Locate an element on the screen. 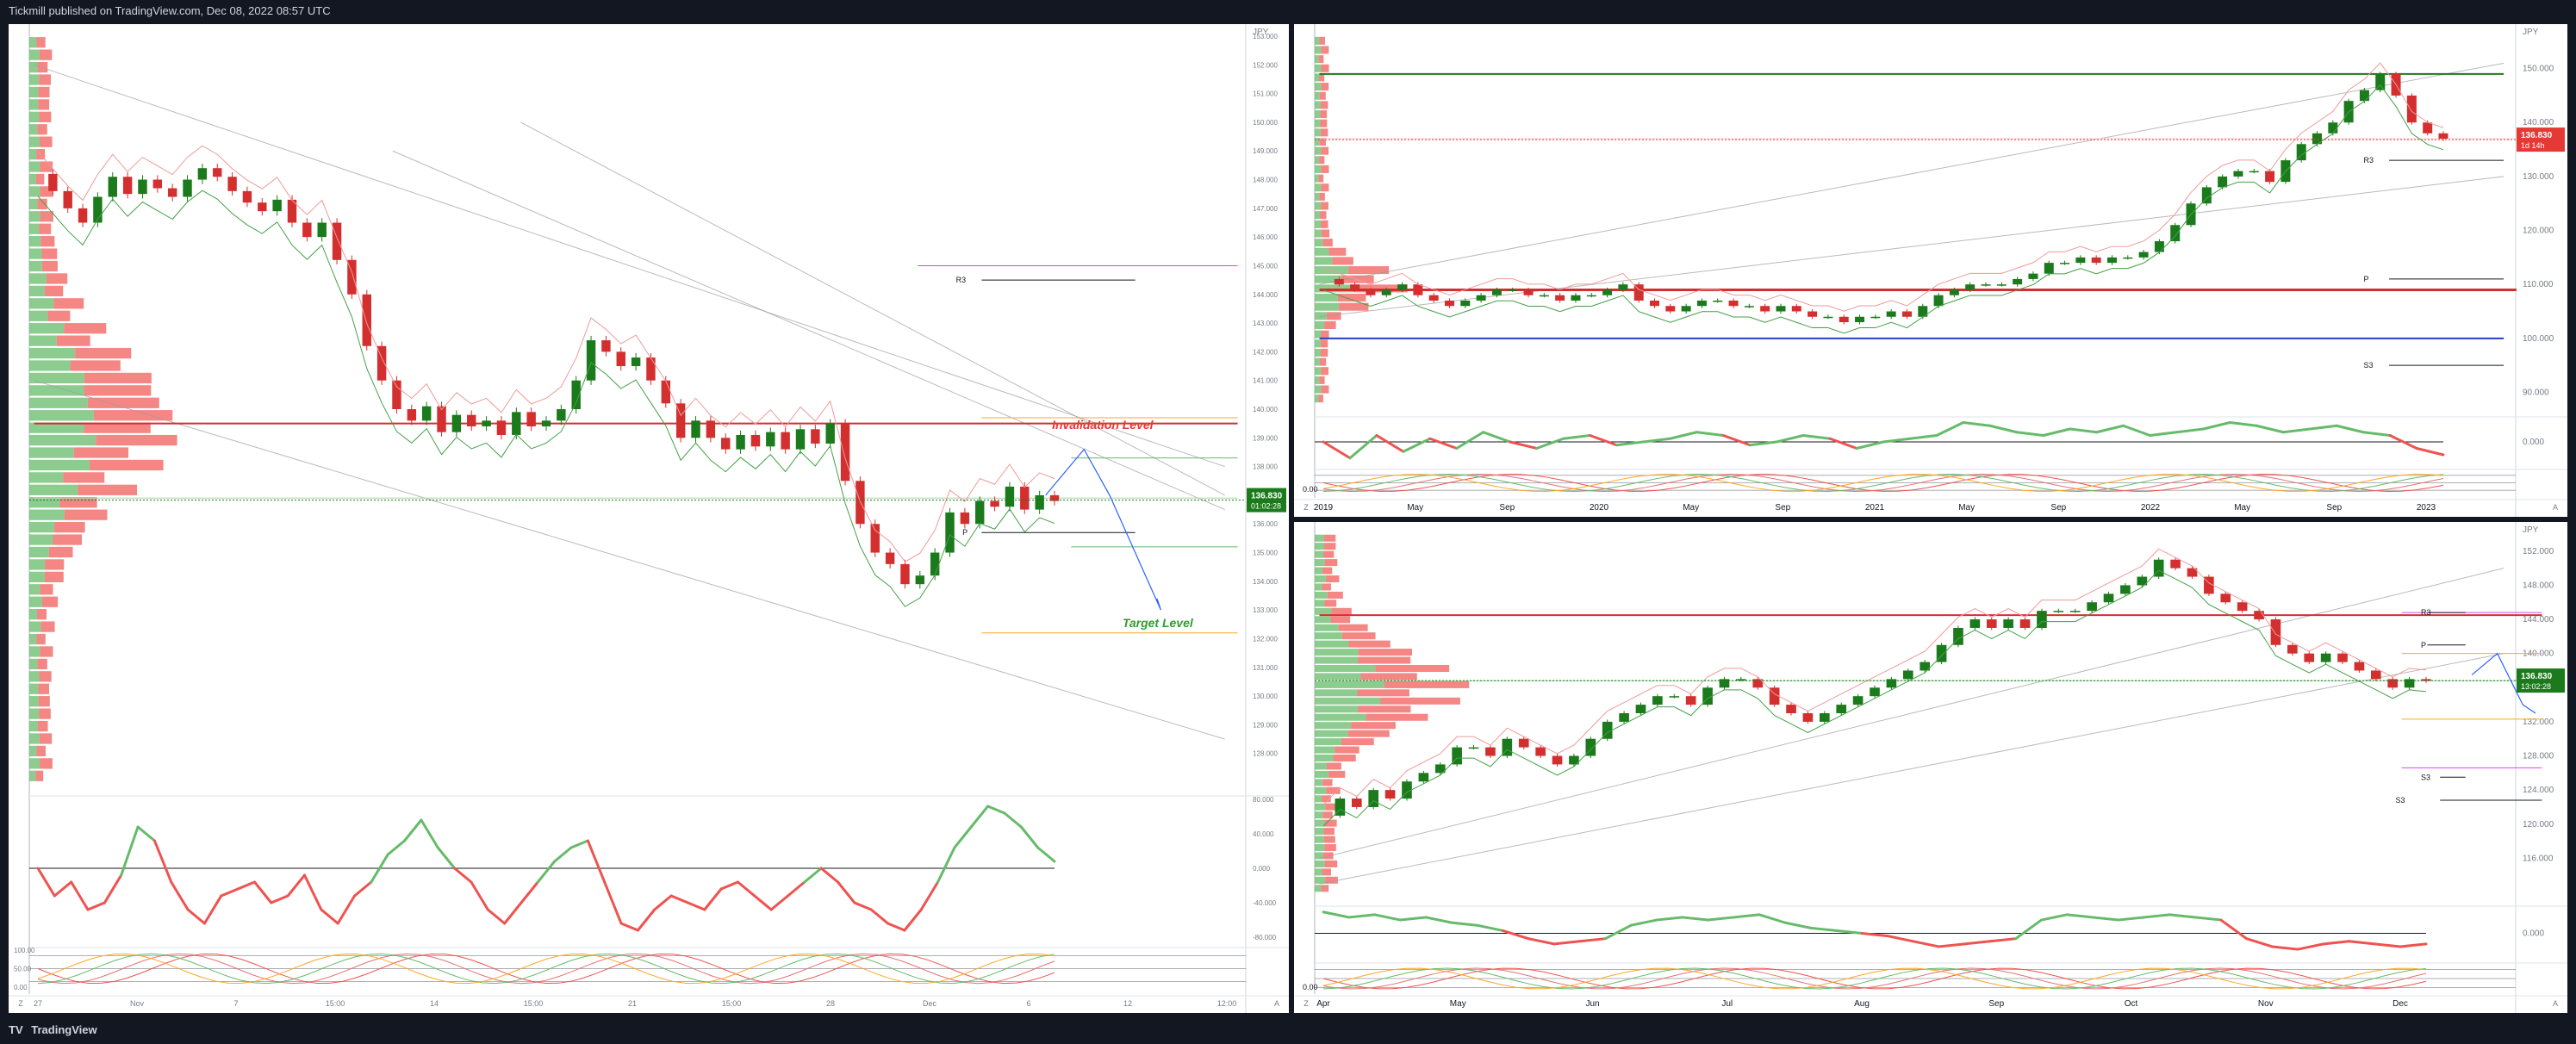  stoch-tick-label: 100.00 is located at coordinates (25, 950).